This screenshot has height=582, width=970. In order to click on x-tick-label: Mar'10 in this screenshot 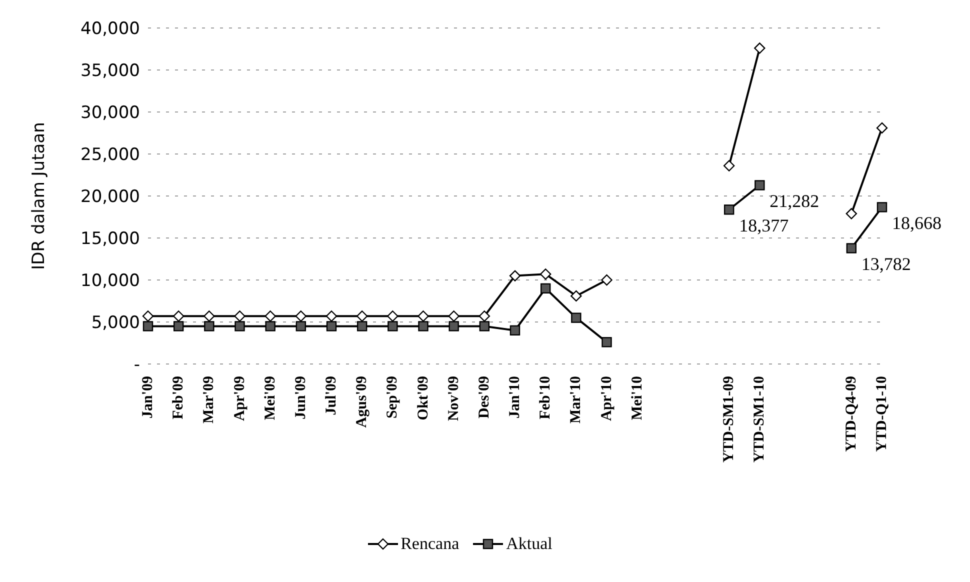, I will do `click(576, 400)`.